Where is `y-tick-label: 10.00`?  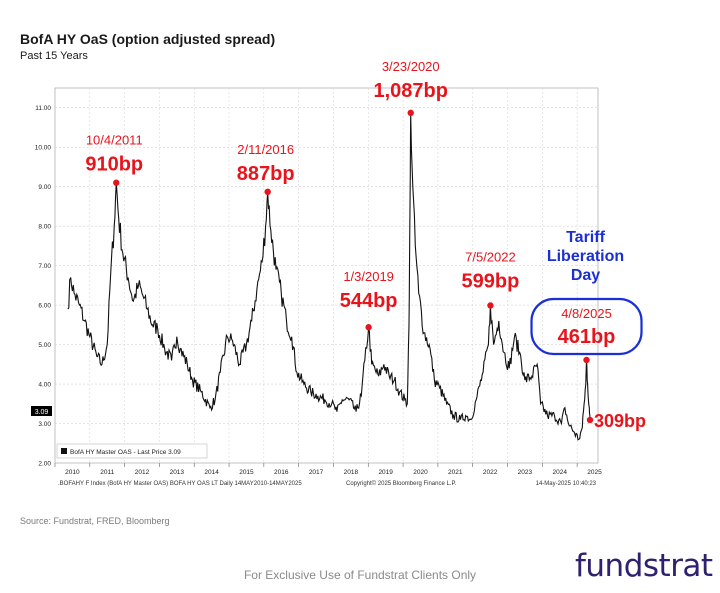 y-tick-label: 10.00 is located at coordinates (43, 148).